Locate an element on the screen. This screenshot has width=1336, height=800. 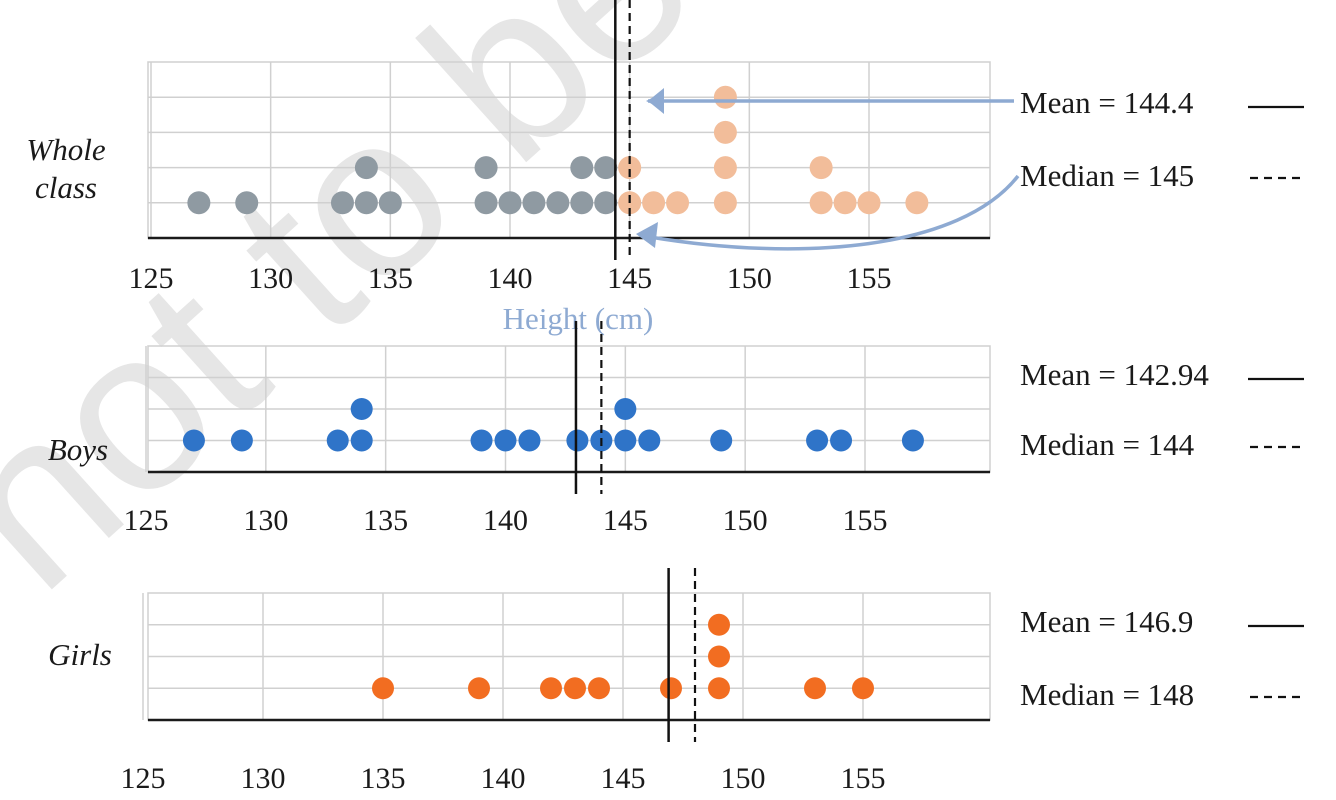
median-arrow-head is located at coordinates (647, 235).